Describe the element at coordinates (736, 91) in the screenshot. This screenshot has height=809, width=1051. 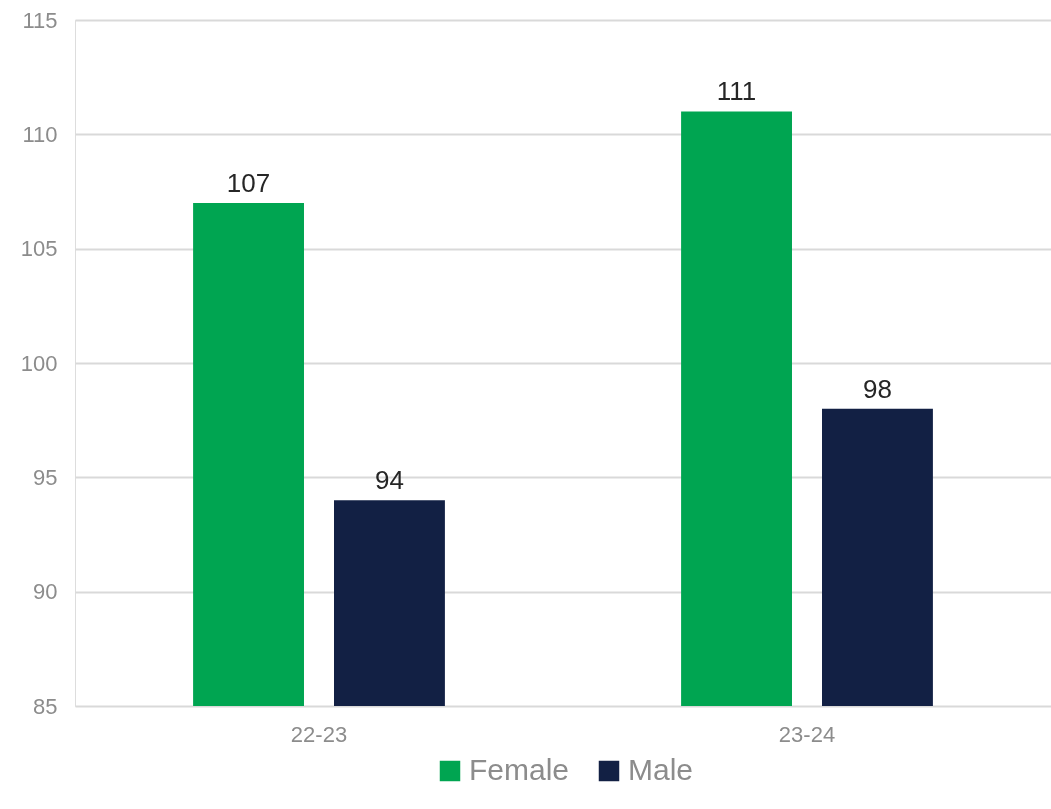
I see `data-label: 111` at that location.